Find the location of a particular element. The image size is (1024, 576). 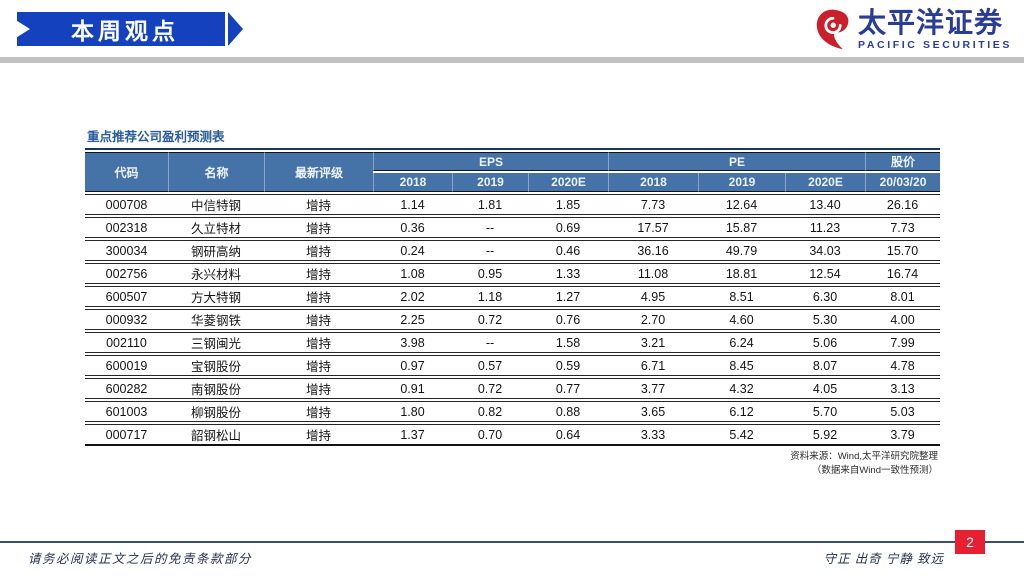

subheader-20-03-20: 20/03/20 is located at coordinates (903, 182).